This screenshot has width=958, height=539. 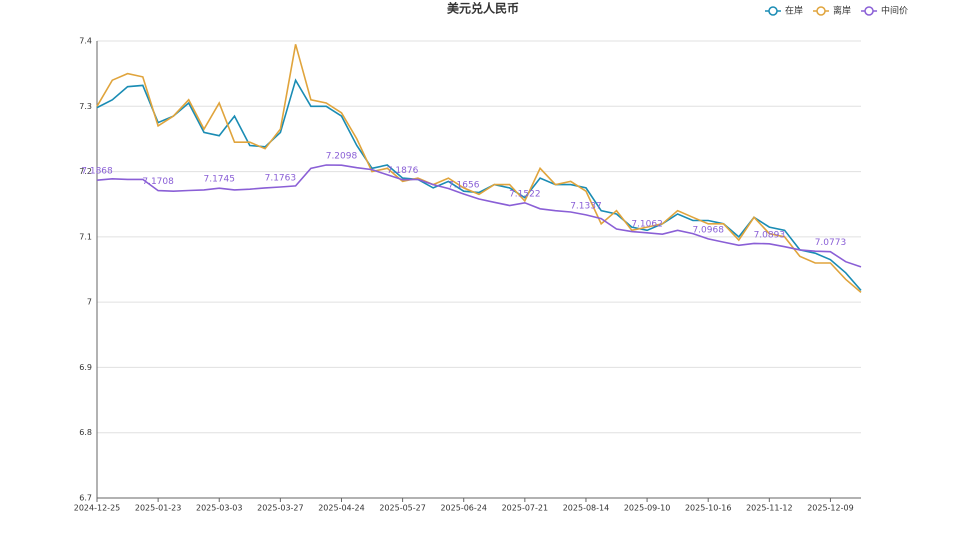 What do you see at coordinates (525, 194) in the screenshot?
I see `data-label: 7.1522` at bounding box center [525, 194].